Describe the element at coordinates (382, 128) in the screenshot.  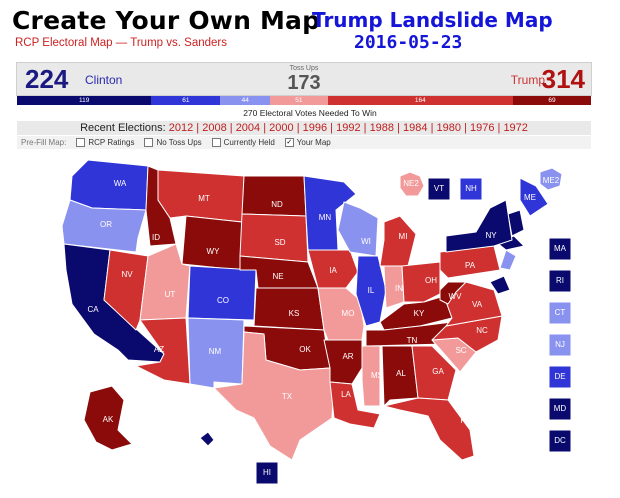
I see `election-year-link: 1988` at that location.